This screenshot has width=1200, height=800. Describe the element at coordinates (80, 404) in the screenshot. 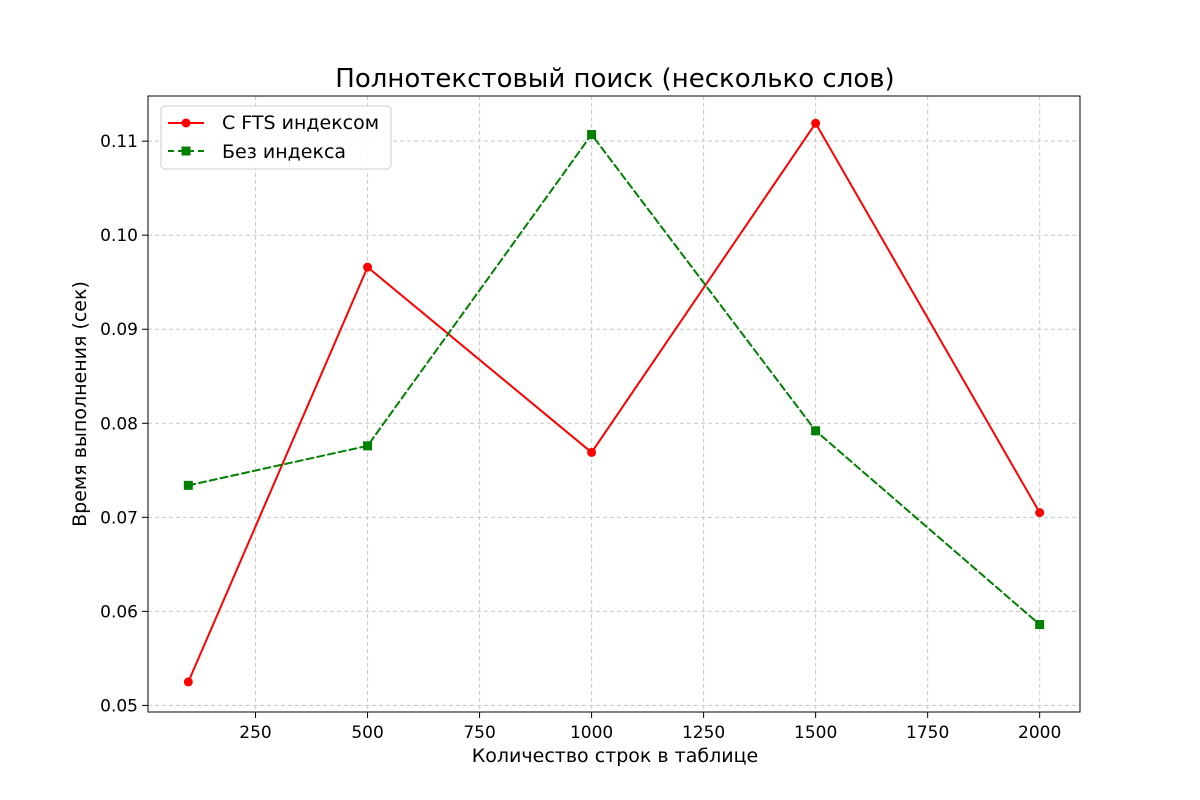

I see `y-axis-label: Время выполнения (сек)` at that location.